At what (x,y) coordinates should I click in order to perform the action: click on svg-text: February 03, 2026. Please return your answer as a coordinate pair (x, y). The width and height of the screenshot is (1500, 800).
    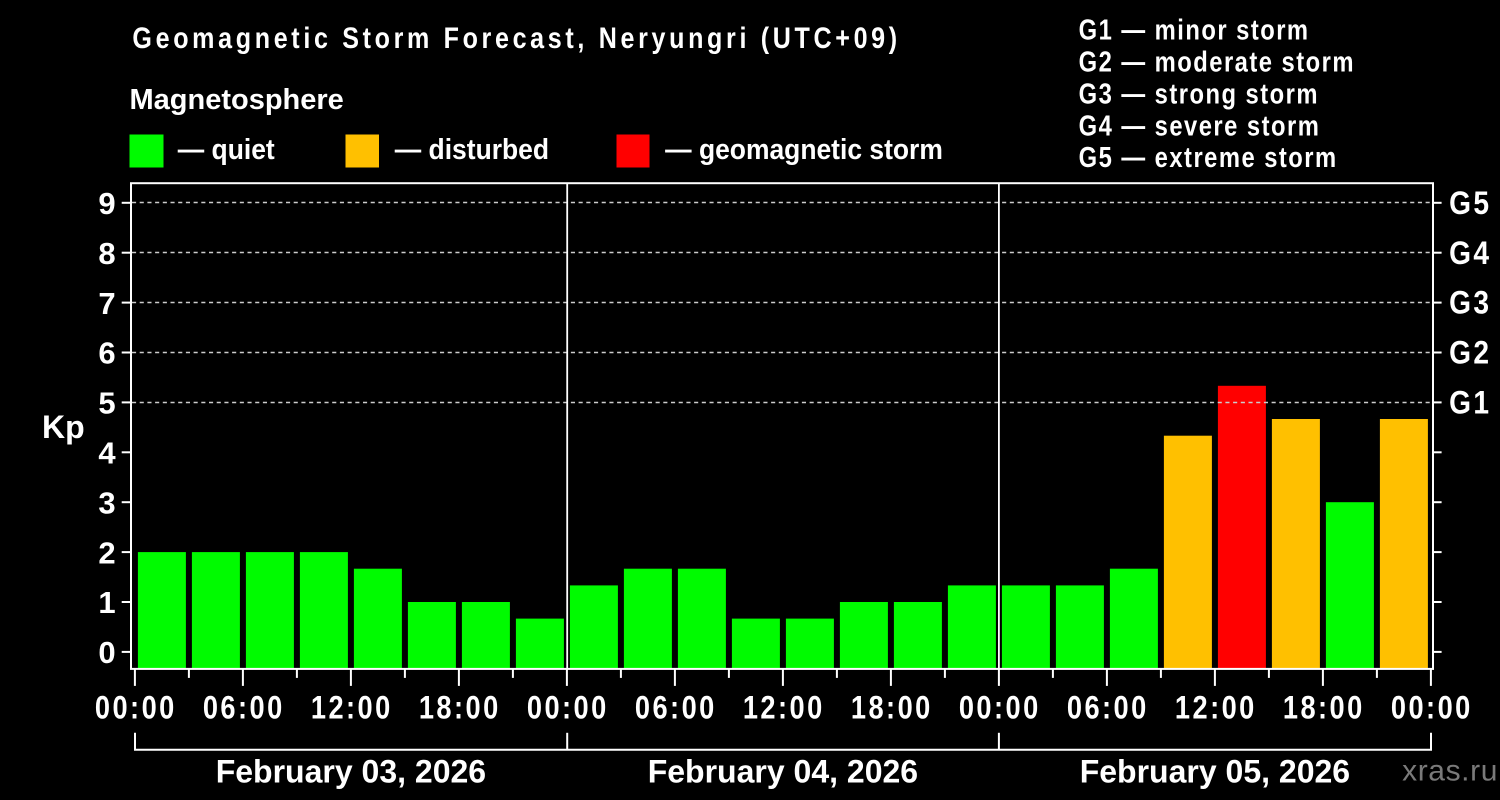
    Looking at the image, I should click on (351, 771).